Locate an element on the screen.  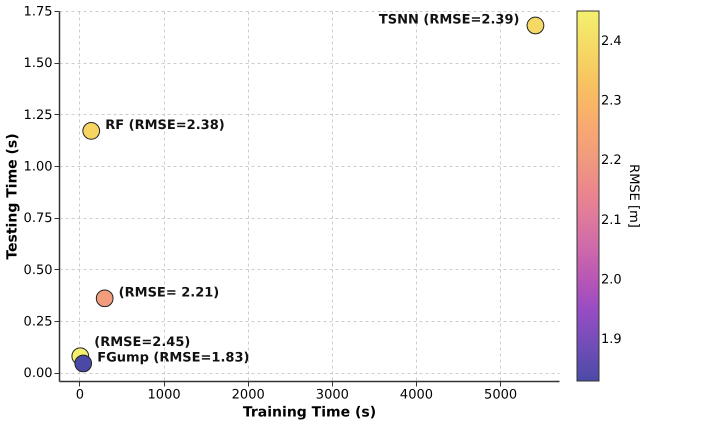
x-tick-label: 0 is located at coordinates (80, 395).